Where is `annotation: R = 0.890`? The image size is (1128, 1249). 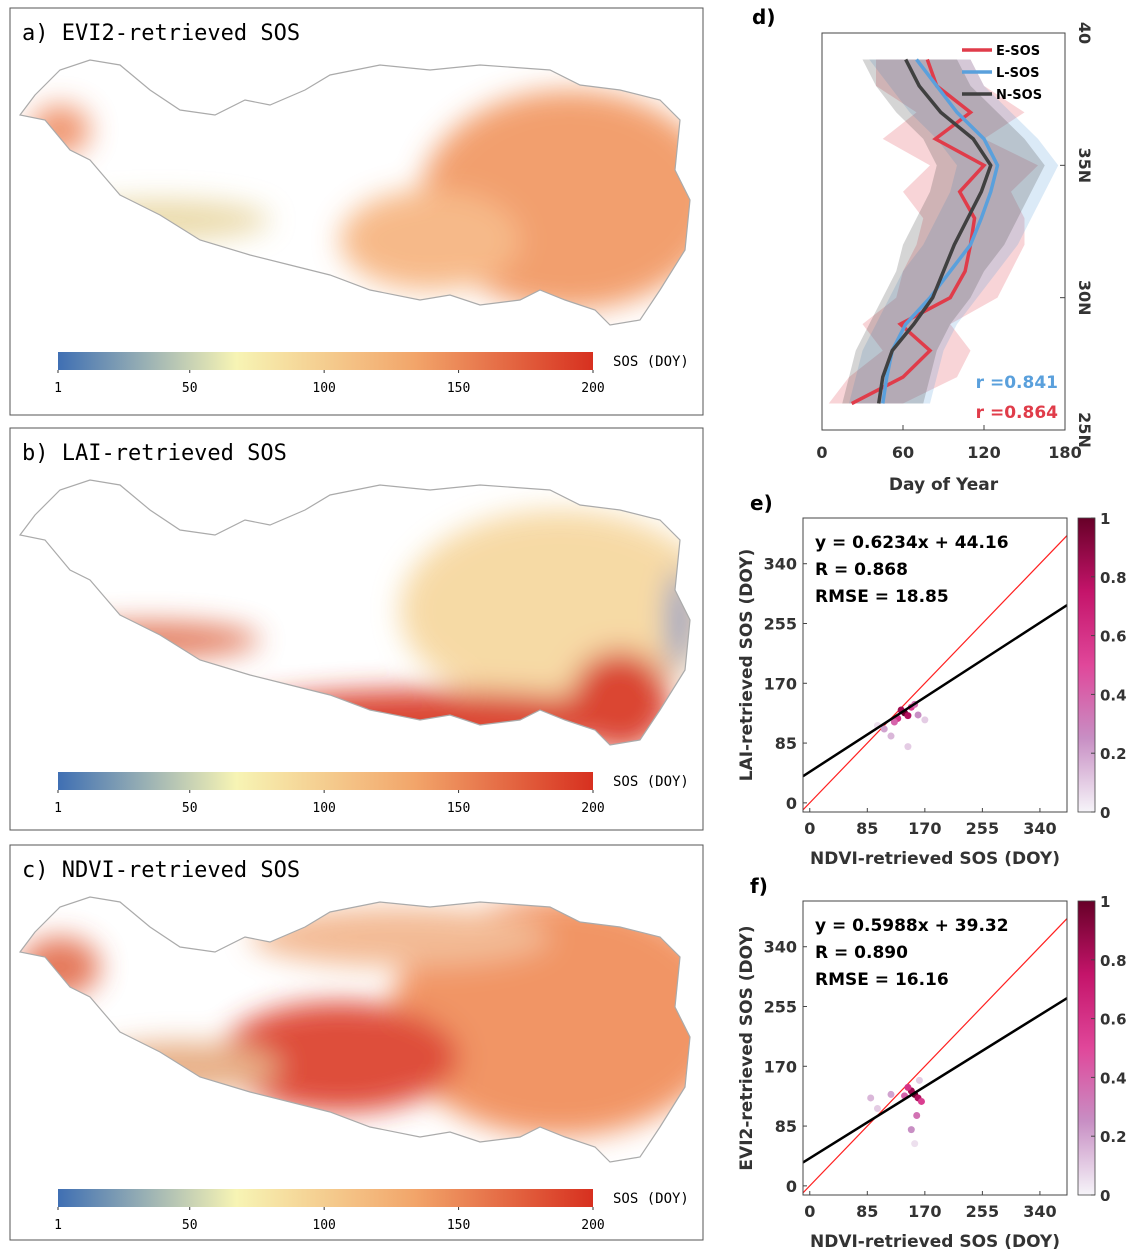 annotation: R = 0.890 is located at coordinates (861, 953).